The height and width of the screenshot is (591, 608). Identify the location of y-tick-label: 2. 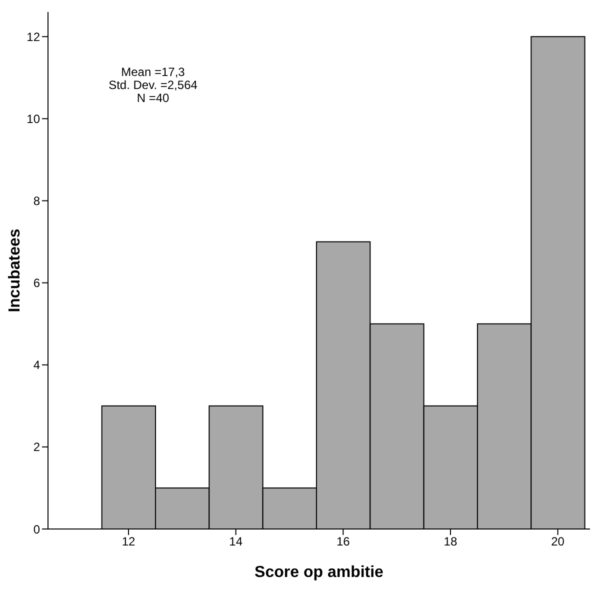
(36, 447).